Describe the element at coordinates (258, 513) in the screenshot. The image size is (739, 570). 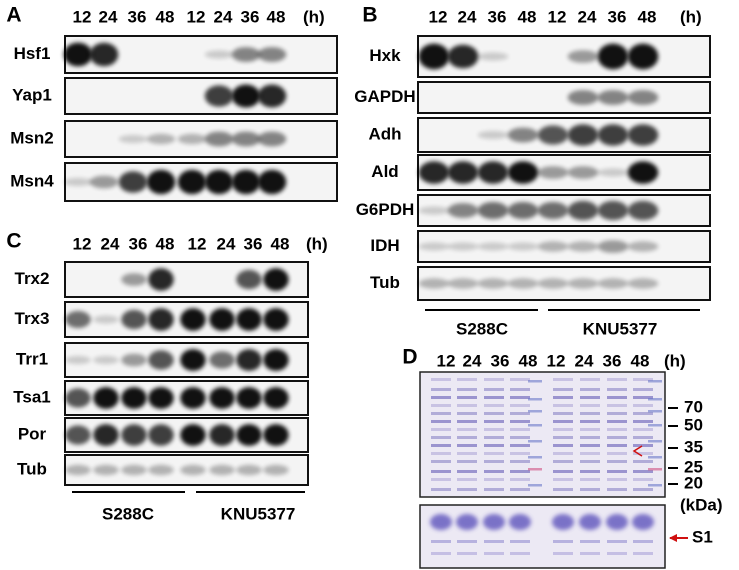
I see `group-label: KNU5377` at that location.